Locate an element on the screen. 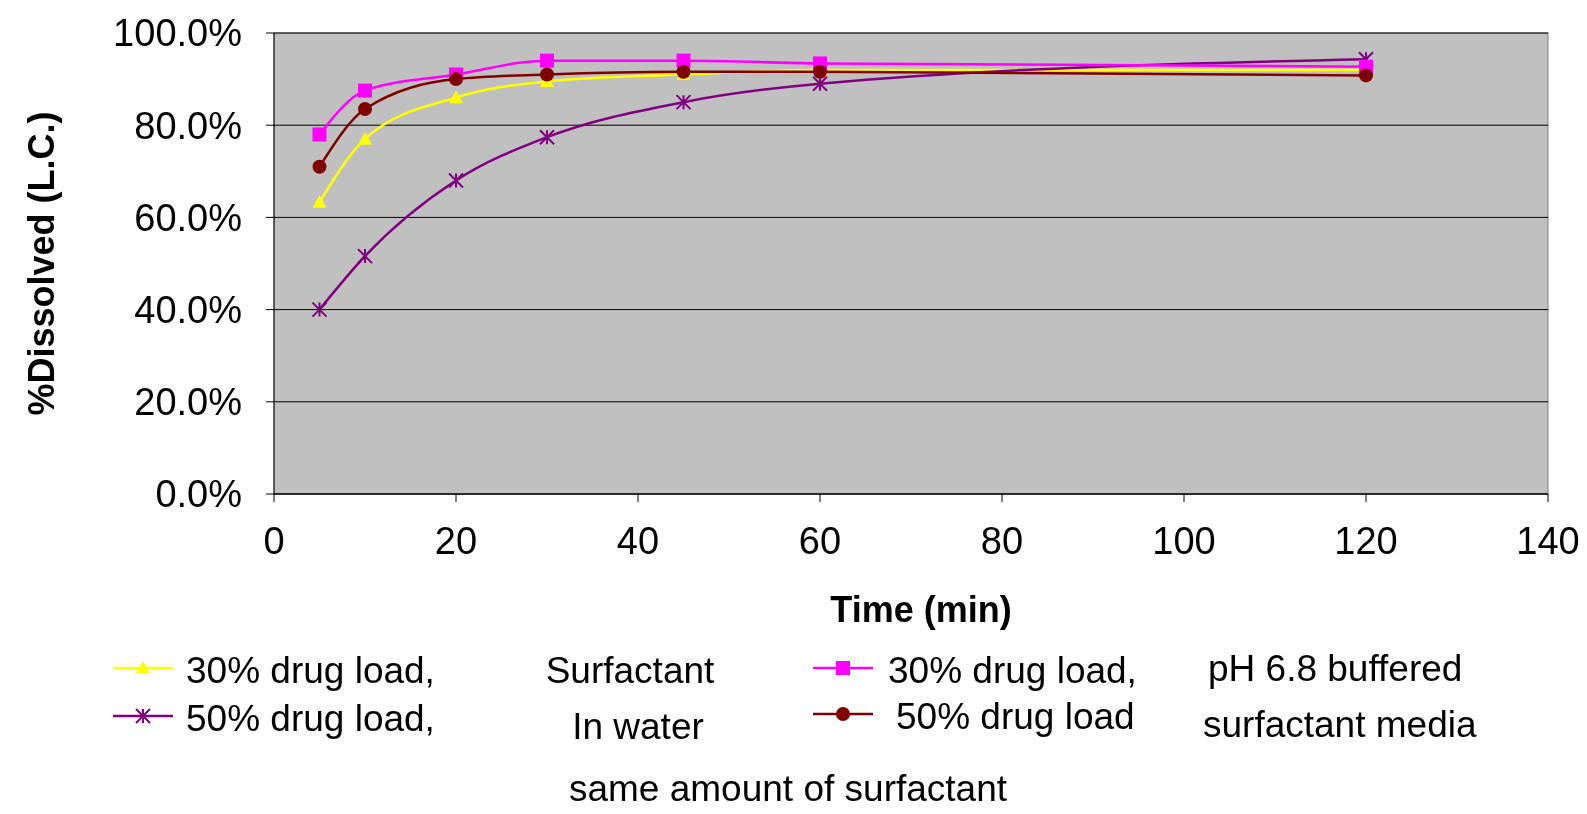  y-tick-label: 40.0% is located at coordinates (188, 309).